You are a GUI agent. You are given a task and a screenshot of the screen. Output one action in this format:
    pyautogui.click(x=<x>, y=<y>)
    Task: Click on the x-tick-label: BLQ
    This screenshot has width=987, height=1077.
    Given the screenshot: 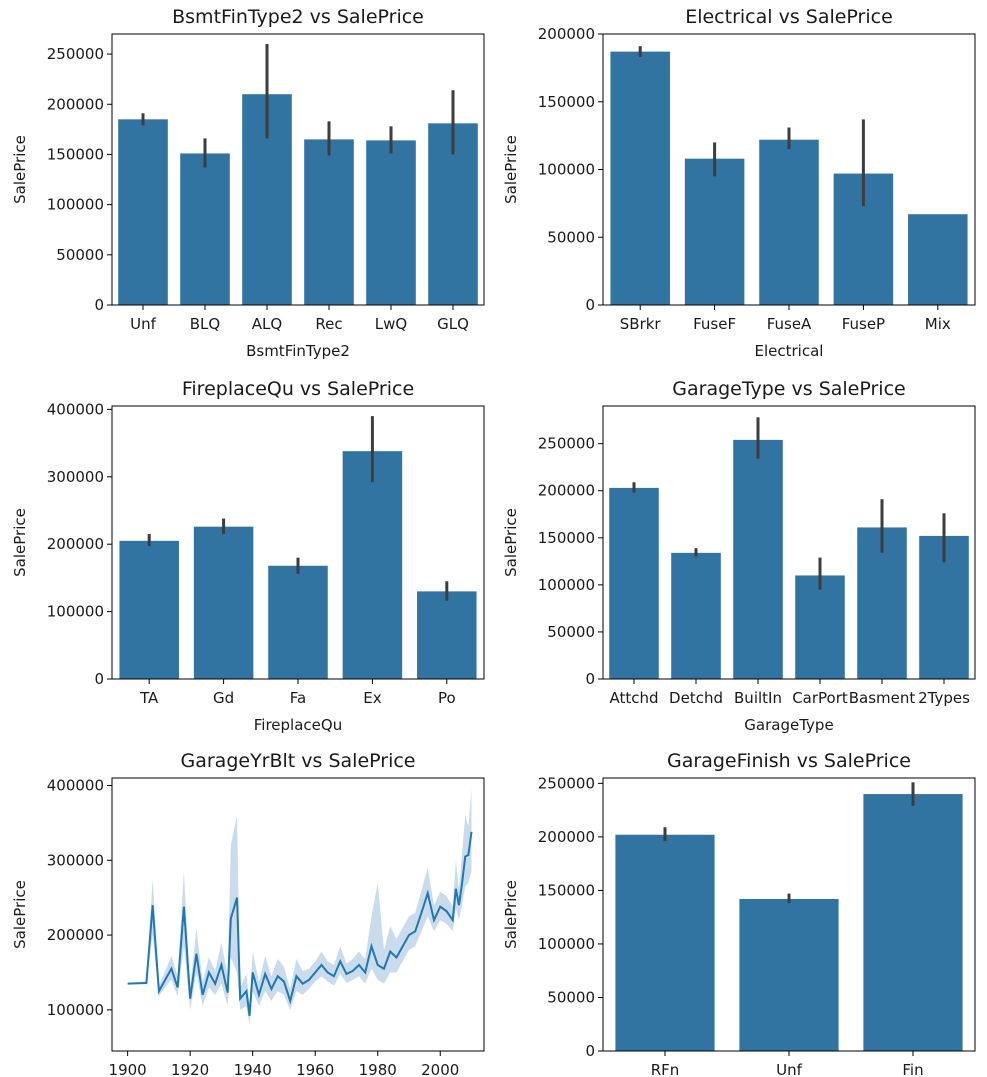 What is the action you would take?
    pyautogui.click(x=205, y=324)
    